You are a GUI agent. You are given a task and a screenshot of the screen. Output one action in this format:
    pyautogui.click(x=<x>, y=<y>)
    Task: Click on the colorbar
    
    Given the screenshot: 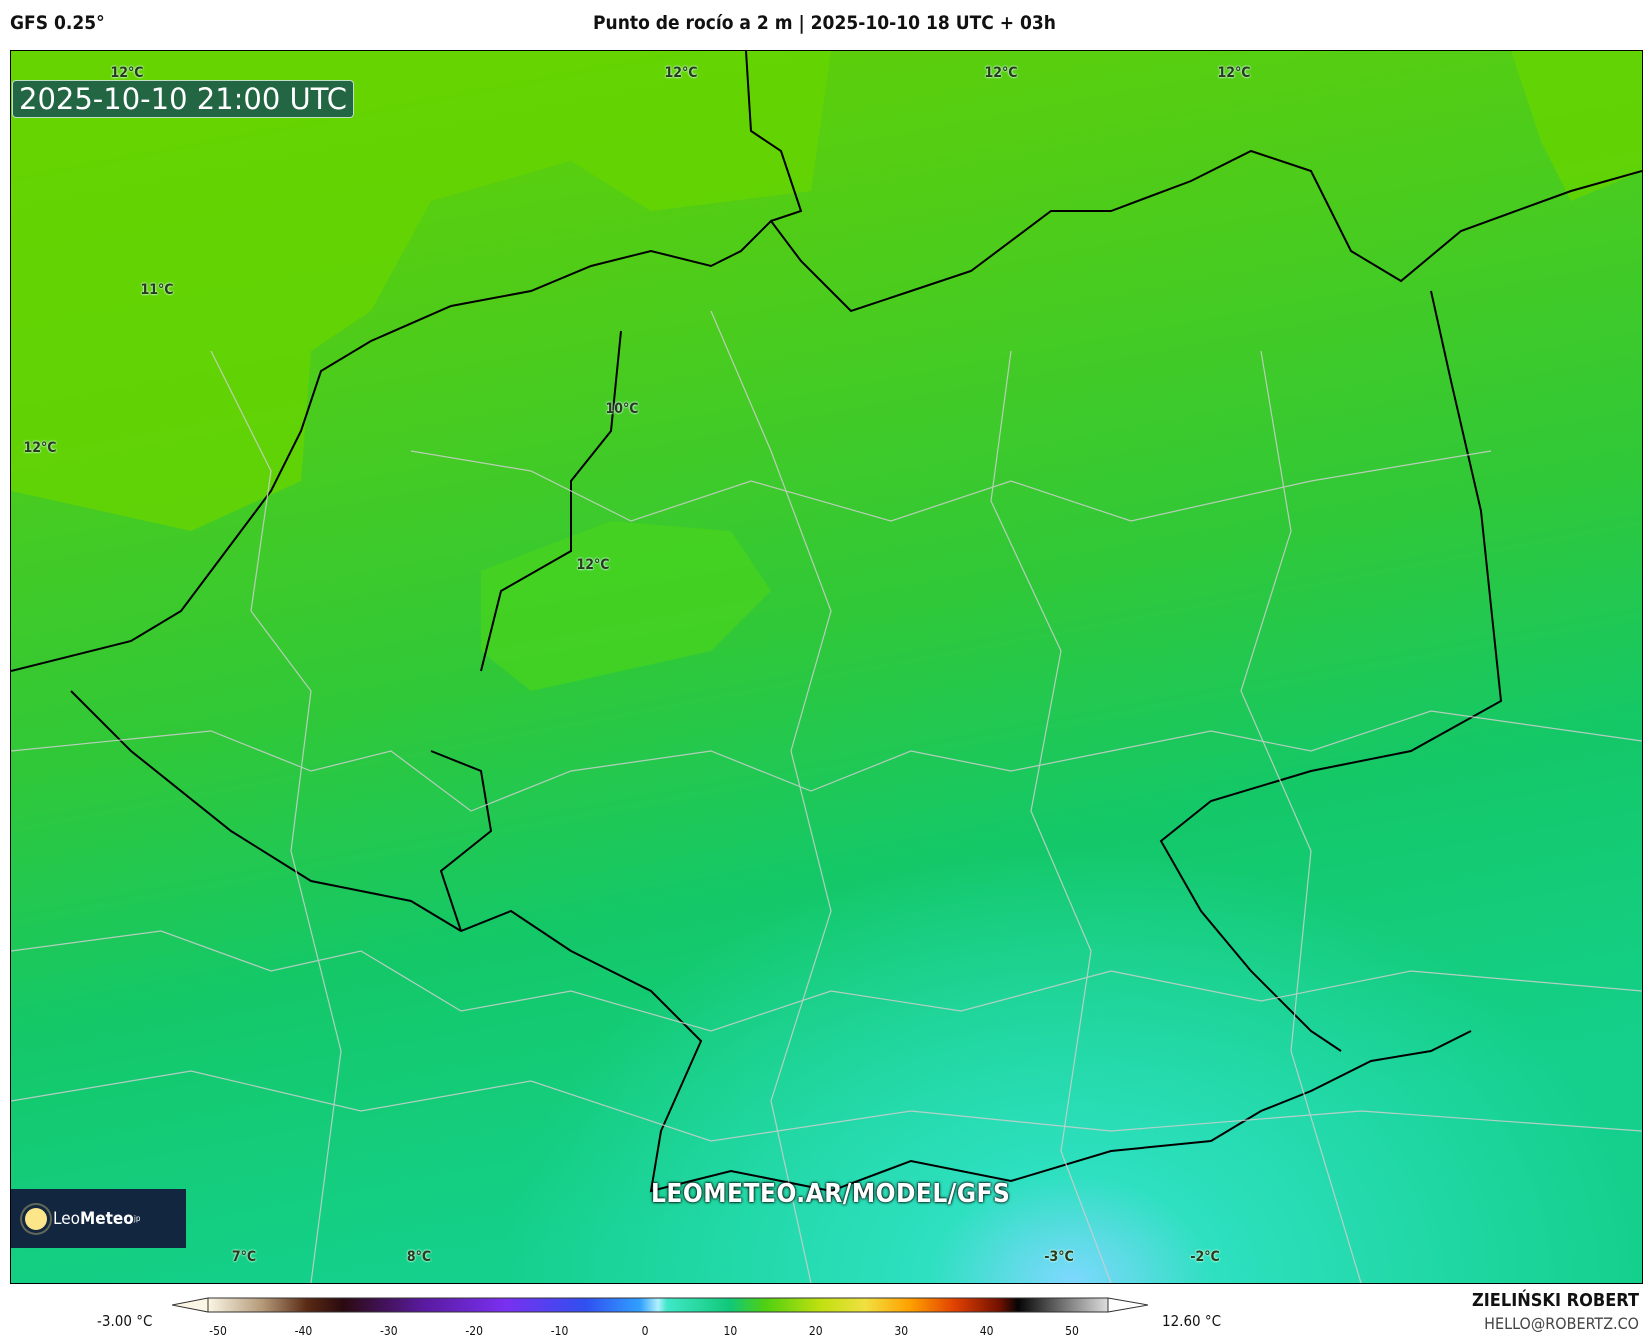 What is the action you would take?
    pyautogui.click(x=660, y=1305)
    